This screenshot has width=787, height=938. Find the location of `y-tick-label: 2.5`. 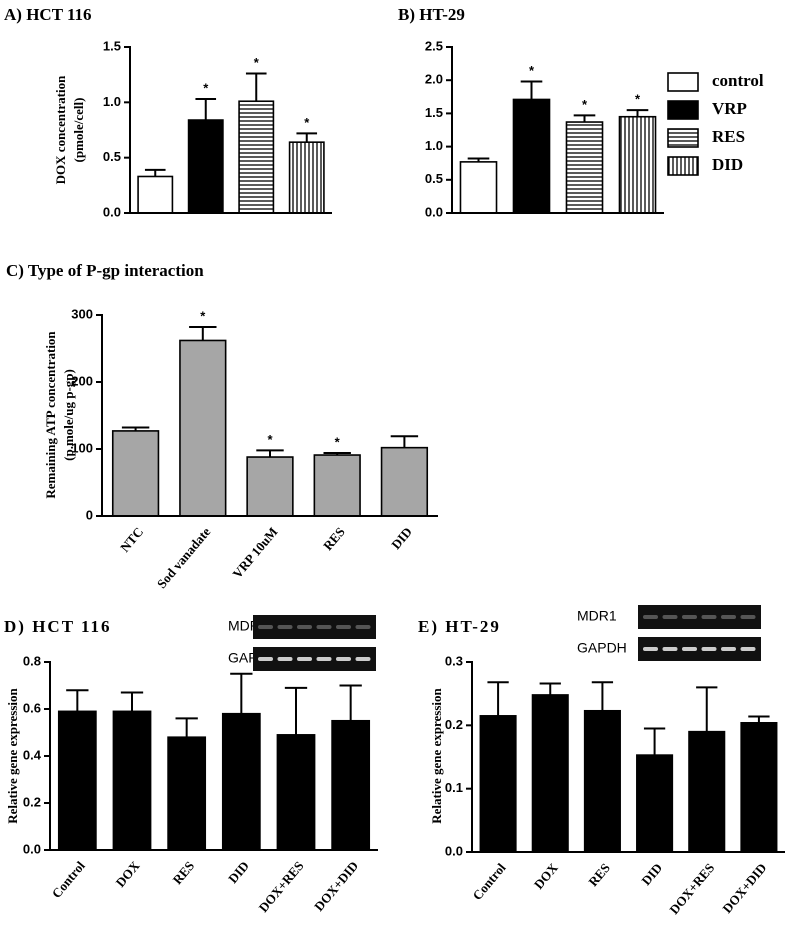

y-tick-label: 2.5 is located at coordinates (434, 45).